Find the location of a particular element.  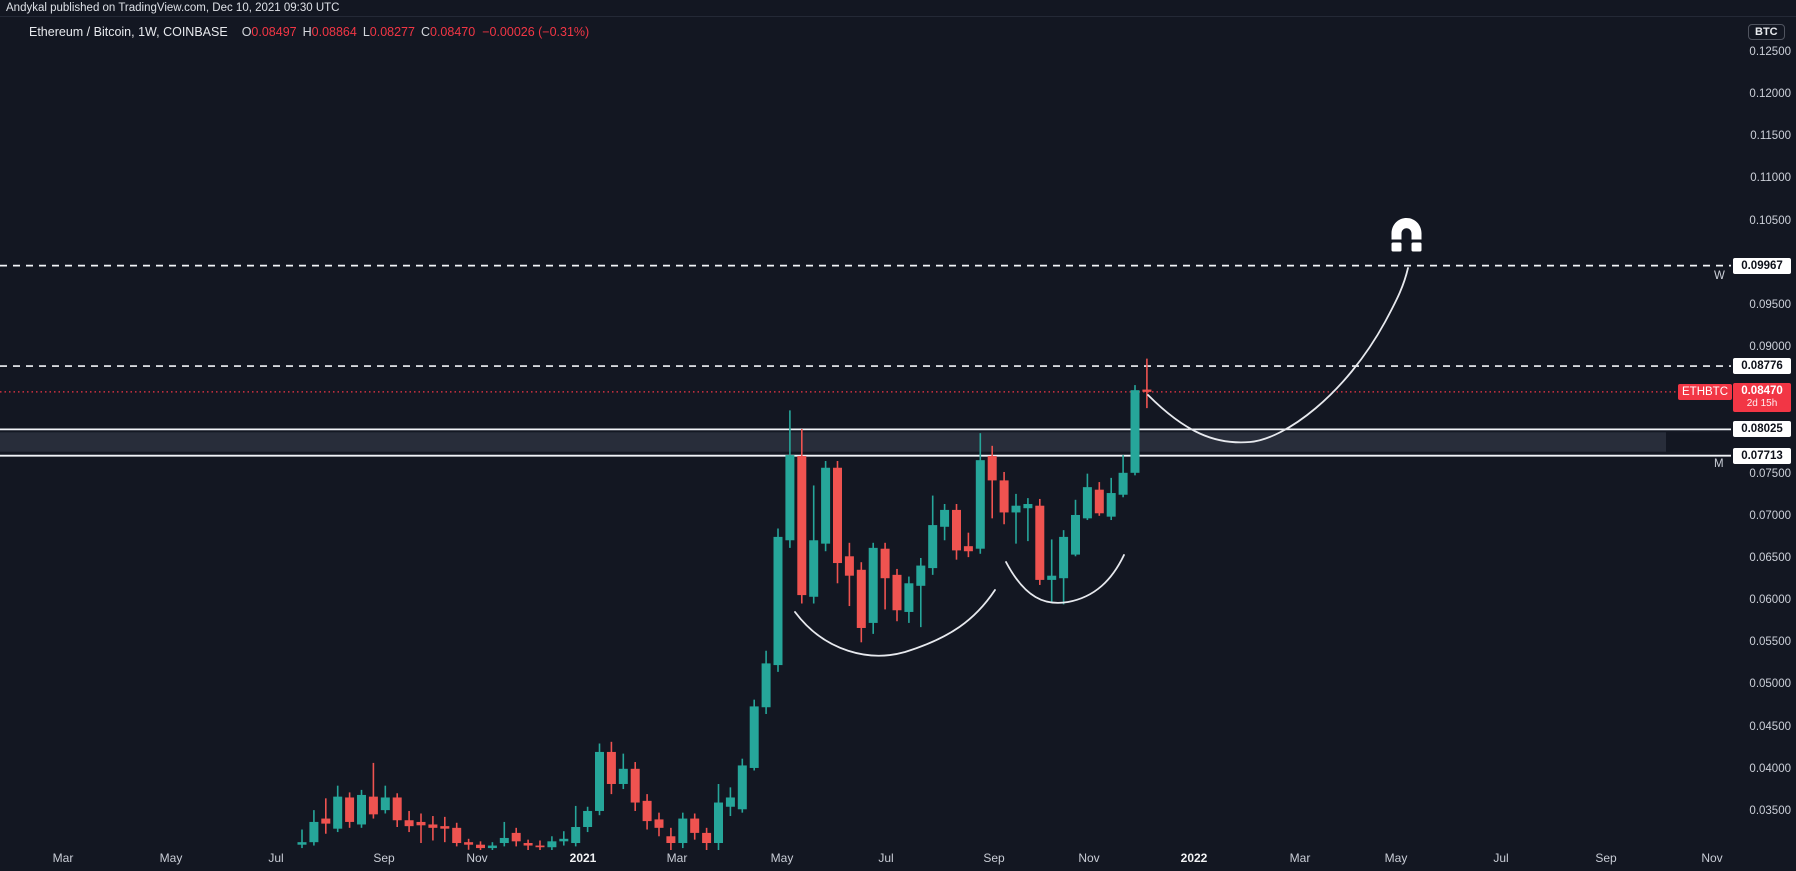

price-tick: 0.04000 is located at coordinates (1770, 768).